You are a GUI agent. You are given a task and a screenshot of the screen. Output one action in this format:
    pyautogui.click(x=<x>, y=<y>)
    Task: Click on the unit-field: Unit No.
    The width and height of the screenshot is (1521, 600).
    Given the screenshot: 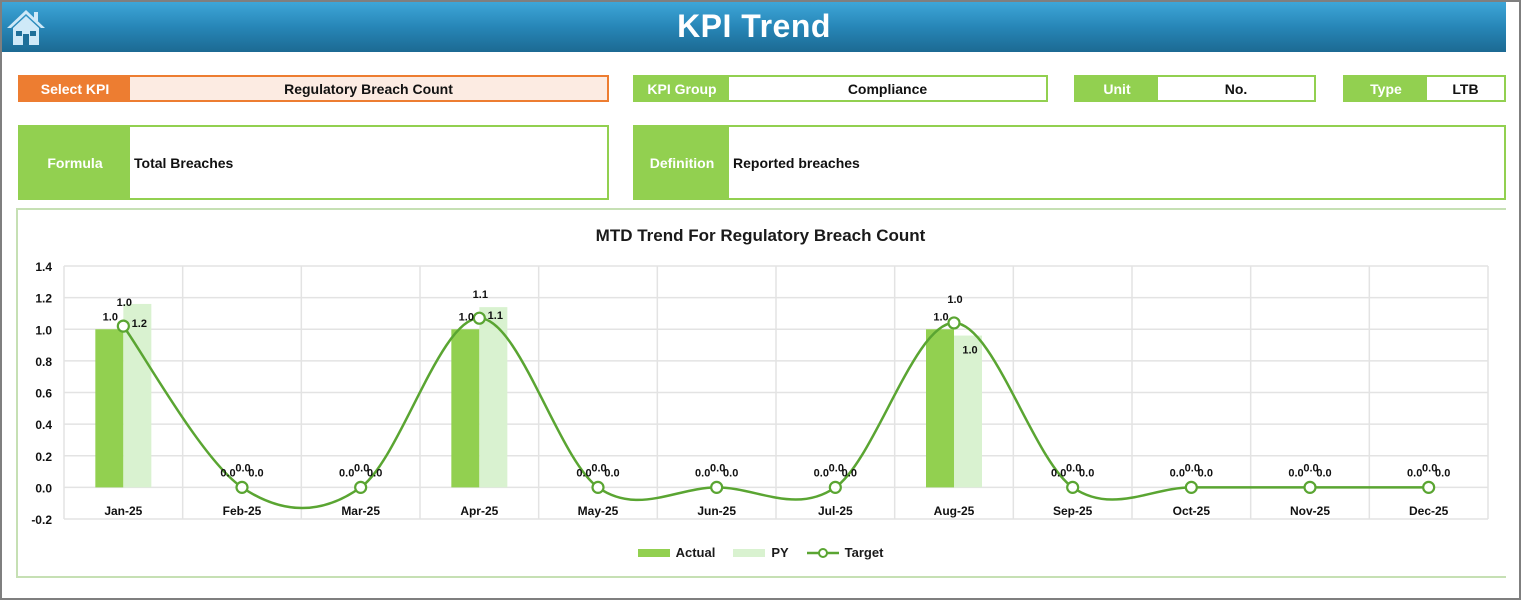 What is the action you would take?
    pyautogui.click(x=1195, y=88)
    